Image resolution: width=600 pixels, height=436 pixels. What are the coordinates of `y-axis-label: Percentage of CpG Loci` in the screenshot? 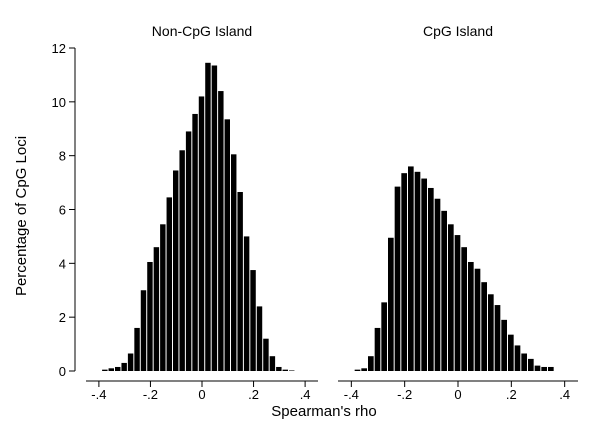 It's located at (21, 216).